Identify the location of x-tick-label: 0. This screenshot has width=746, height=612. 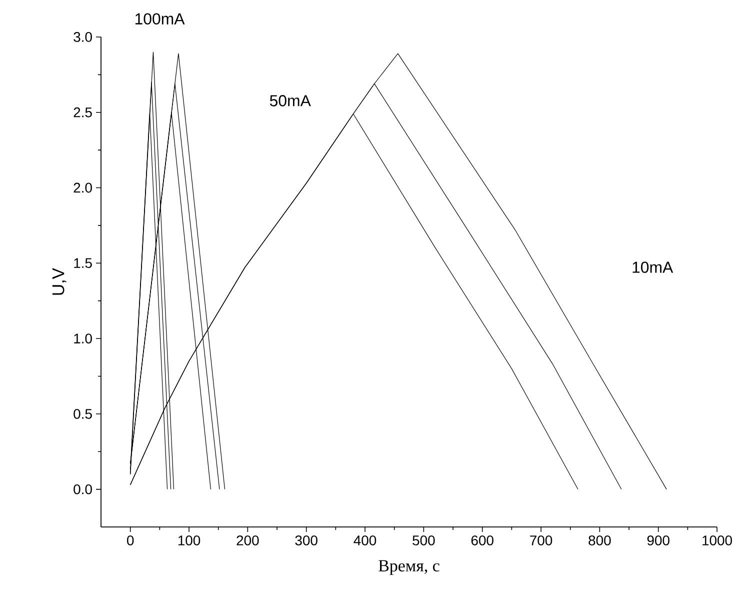
(130, 540).